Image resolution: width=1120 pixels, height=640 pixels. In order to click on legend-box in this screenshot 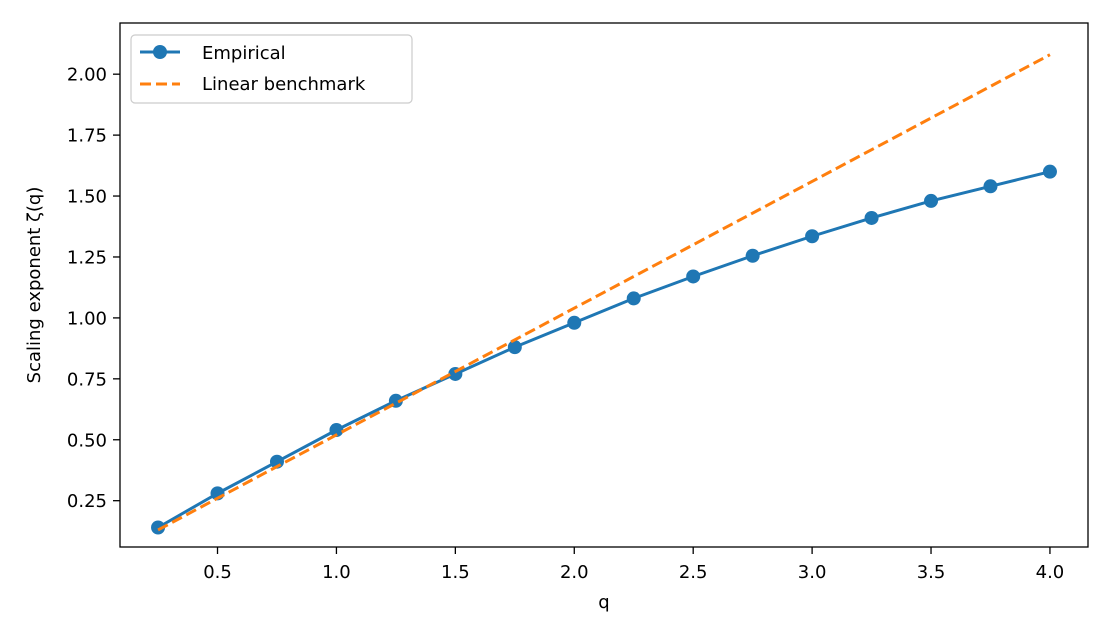, I will do `click(271, 69)`.